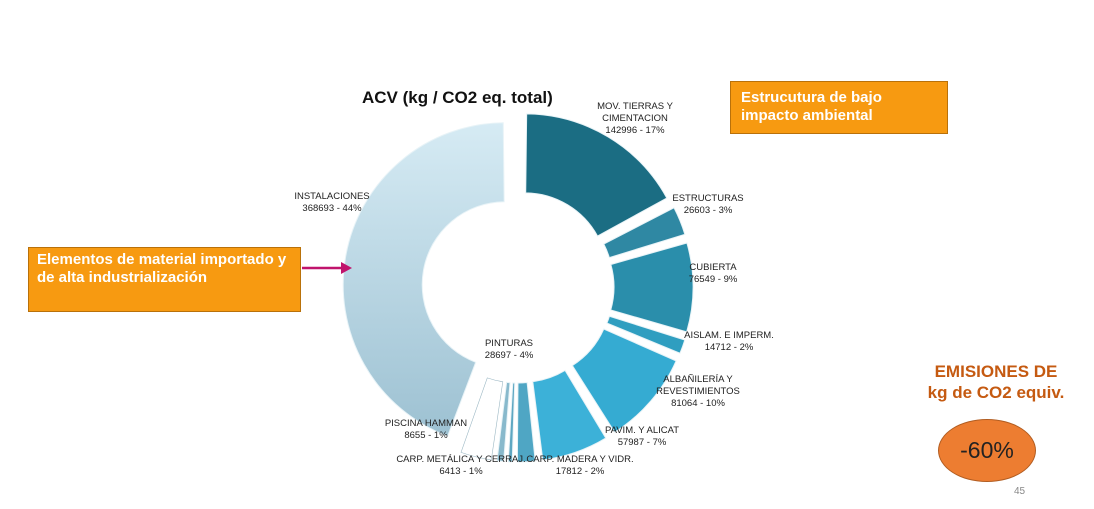 The width and height of the screenshot is (1094, 509). Describe the element at coordinates (987, 450) in the screenshot. I see `emissions-reduction-badge: -60%` at that location.